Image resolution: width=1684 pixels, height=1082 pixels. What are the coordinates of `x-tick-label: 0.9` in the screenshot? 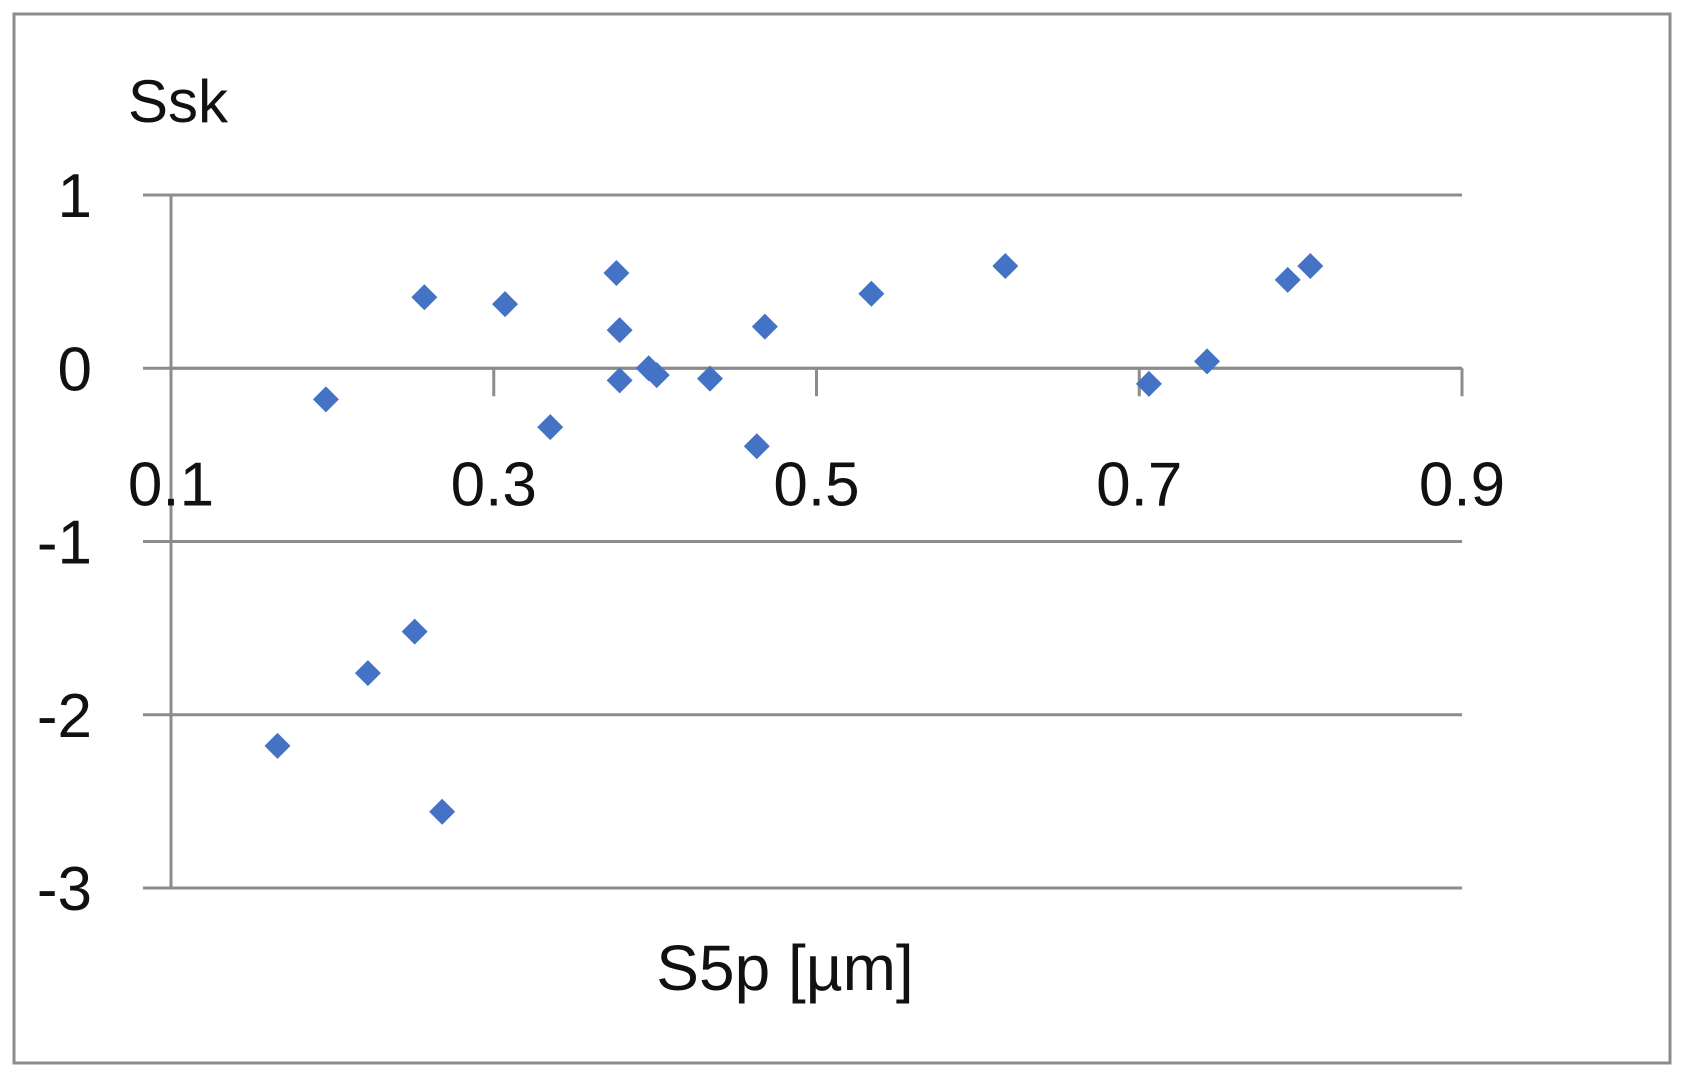 It's located at (1462, 484).